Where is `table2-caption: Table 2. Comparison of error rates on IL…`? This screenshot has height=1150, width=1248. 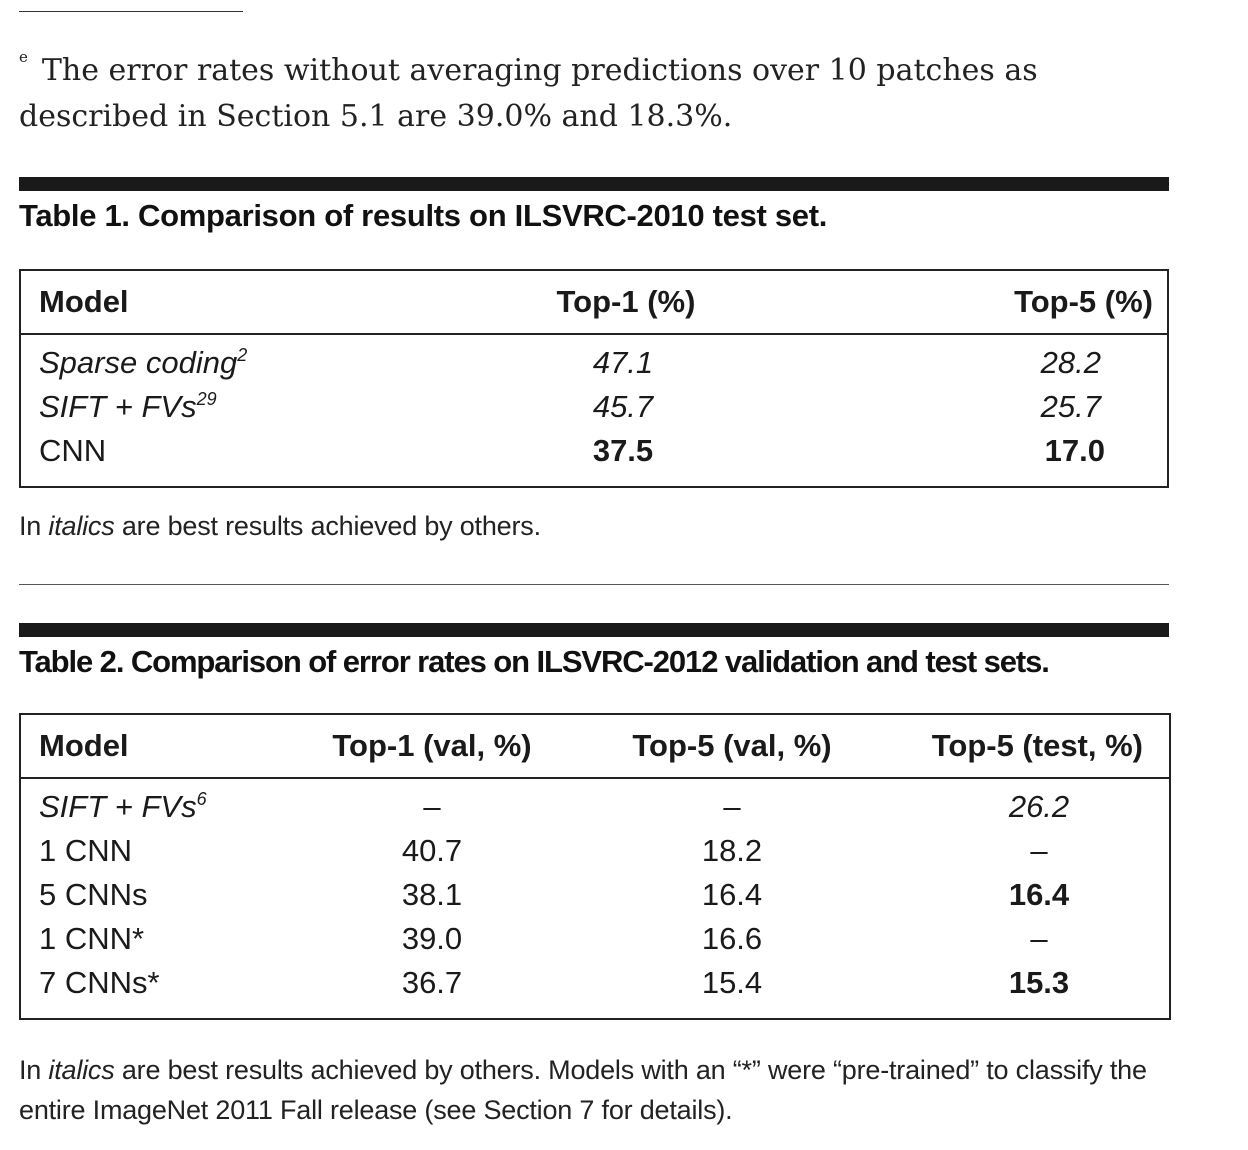 table2-caption: Table 2. Comparison of error rates on IL… is located at coordinates (534, 661).